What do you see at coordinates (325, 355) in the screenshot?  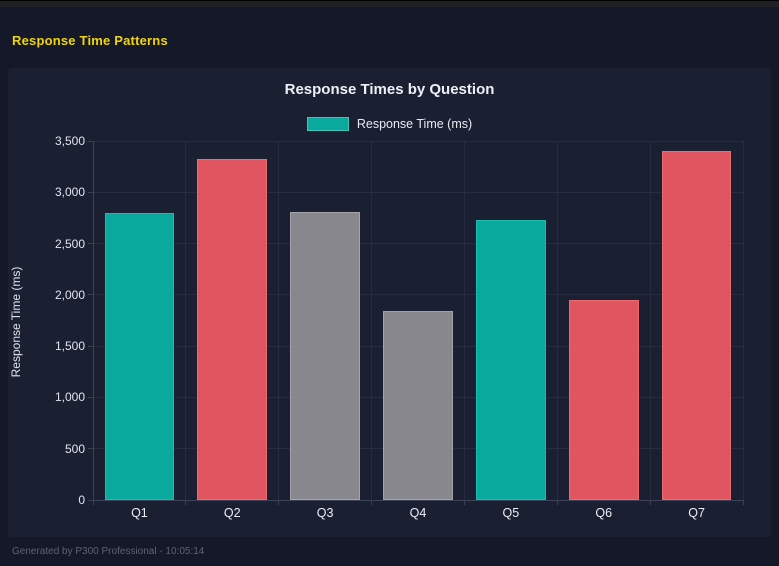 I see `bar-q3` at bounding box center [325, 355].